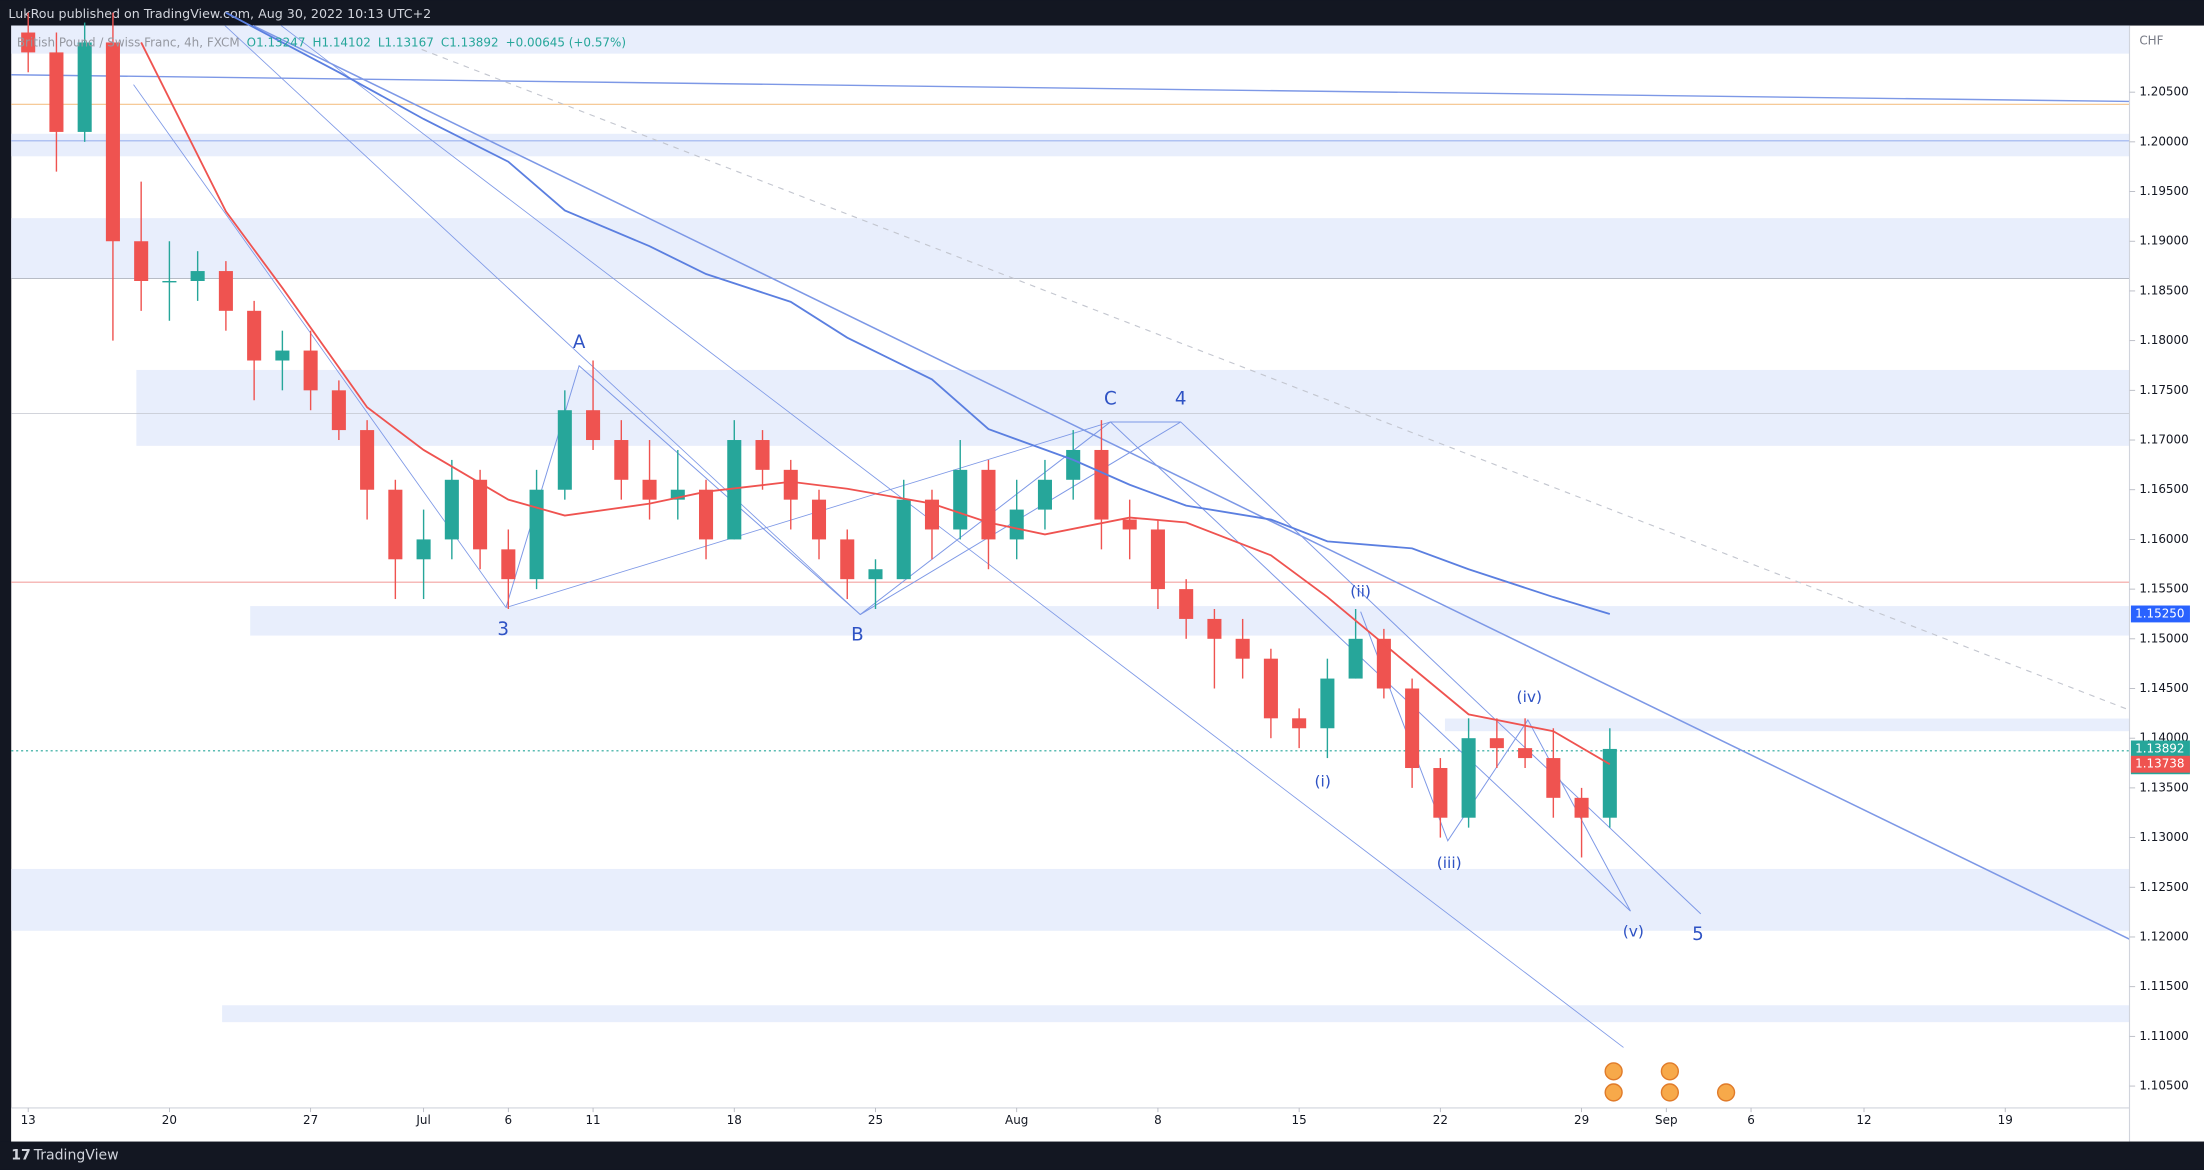 This screenshot has width=2204, height=1170. Describe the element at coordinates (2151, 41) in the screenshot. I see `currency: CHF` at that location.